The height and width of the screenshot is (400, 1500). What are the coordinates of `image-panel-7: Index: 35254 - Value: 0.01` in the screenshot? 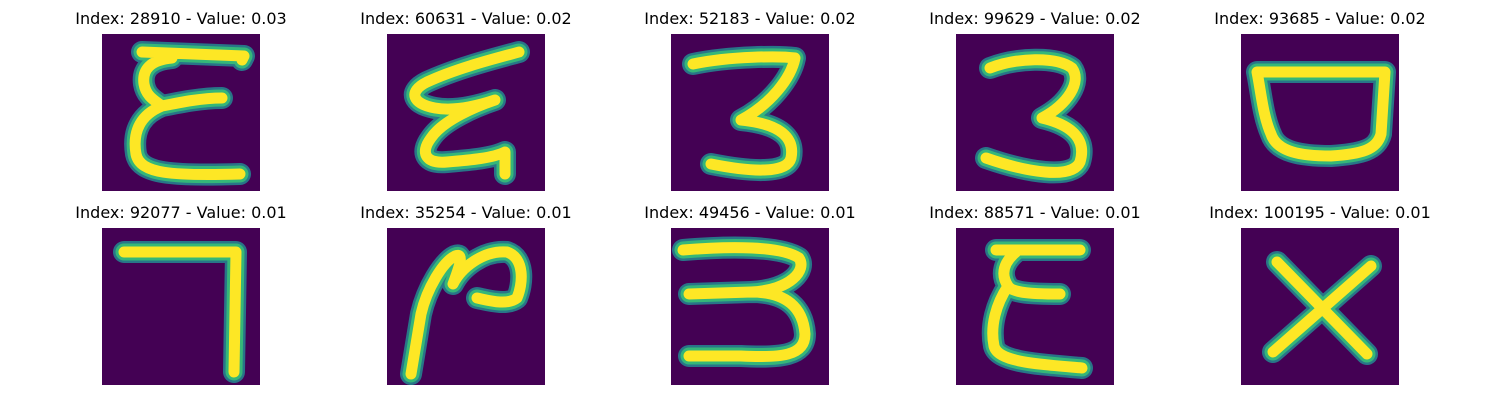 It's located at (466, 294).